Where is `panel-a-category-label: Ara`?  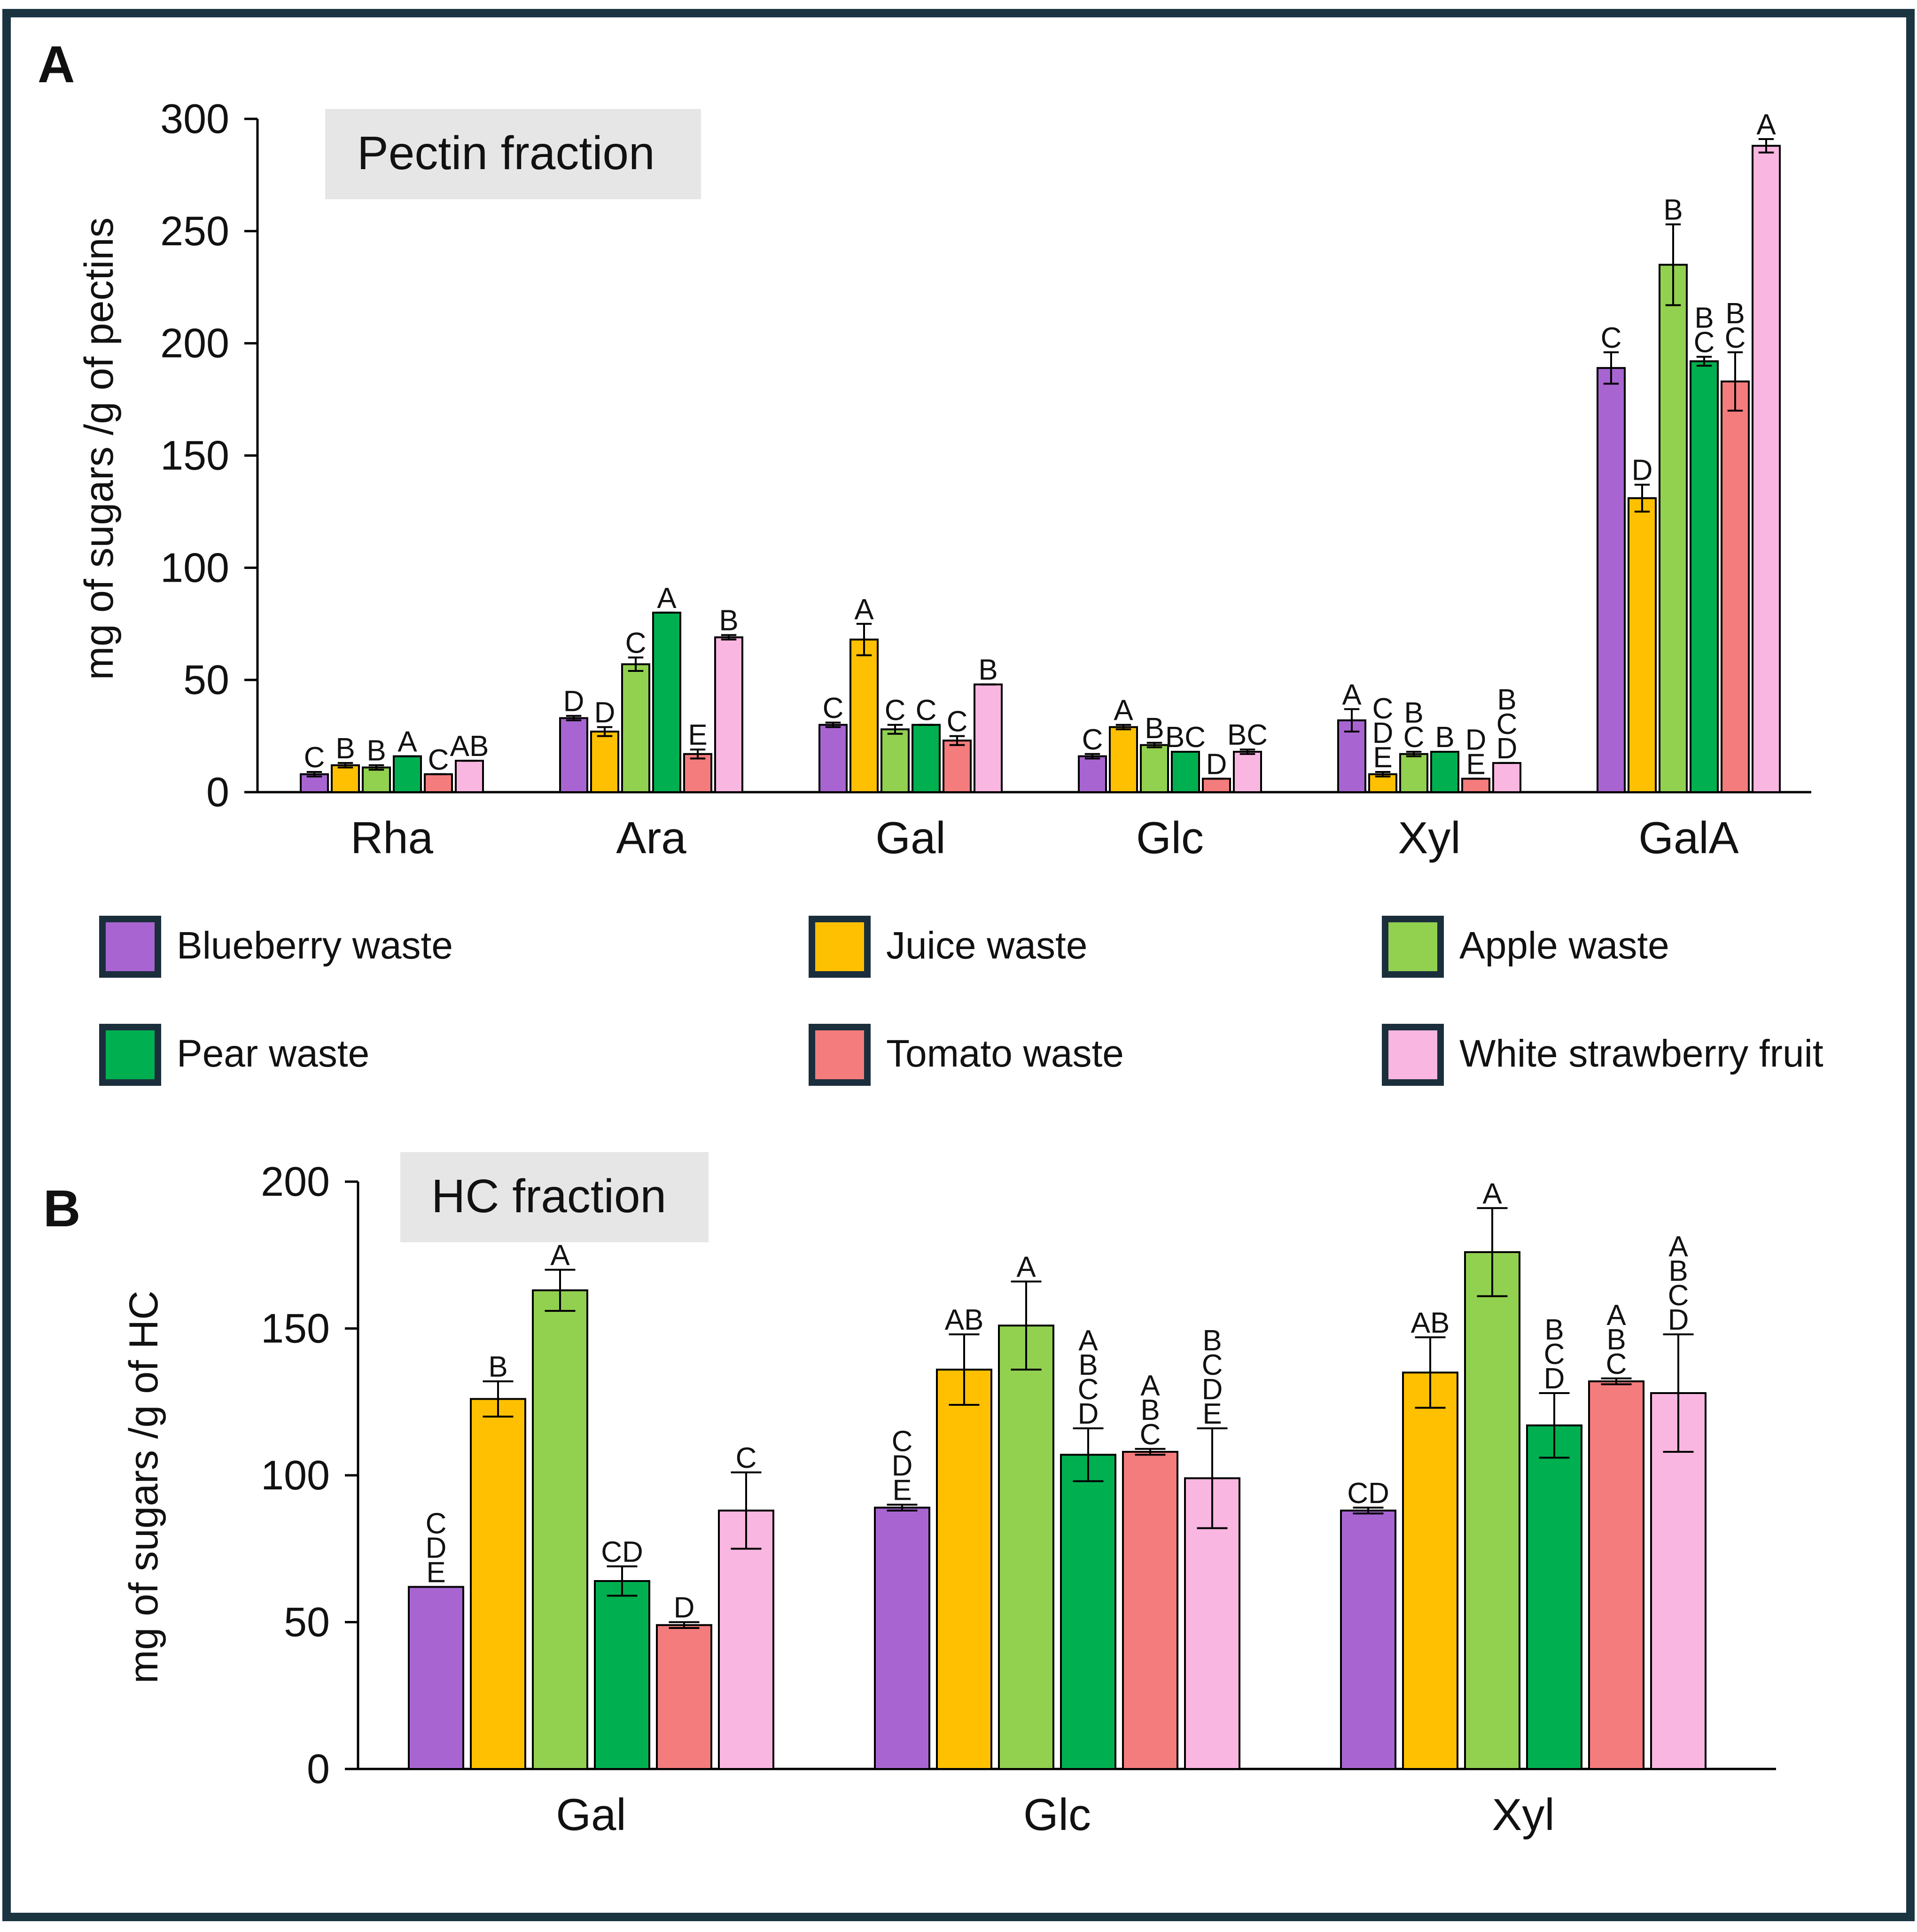
panel-a-category-label: Ara is located at coordinates (651, 838).